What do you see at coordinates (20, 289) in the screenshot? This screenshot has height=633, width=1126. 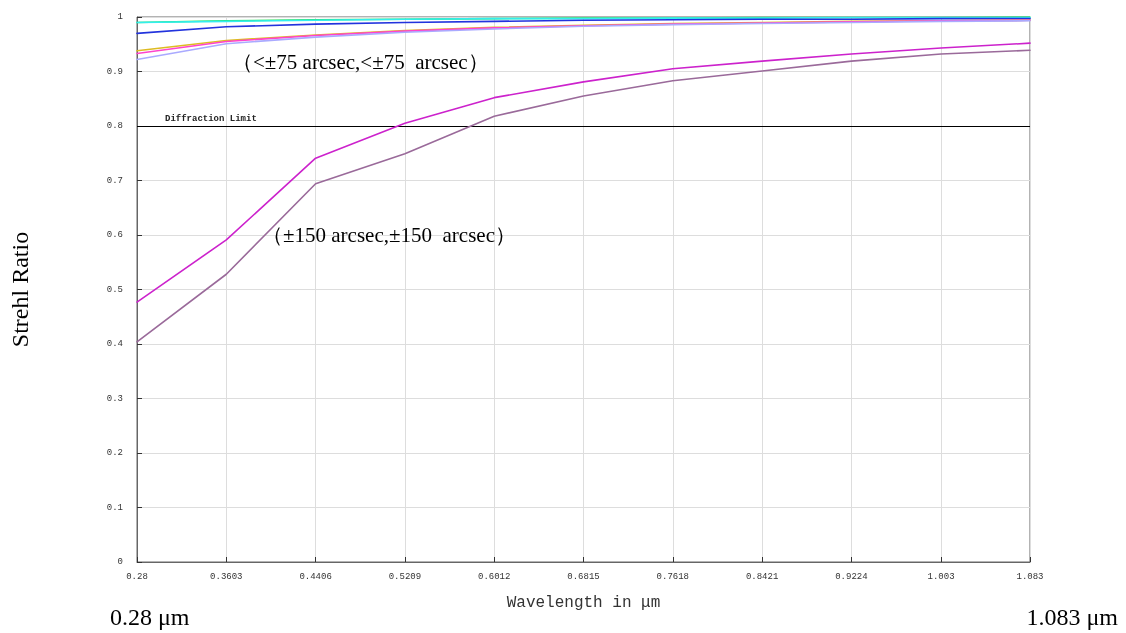 I see `y-axis-title: Strehl Ratio` at bounding box center [20, 289].